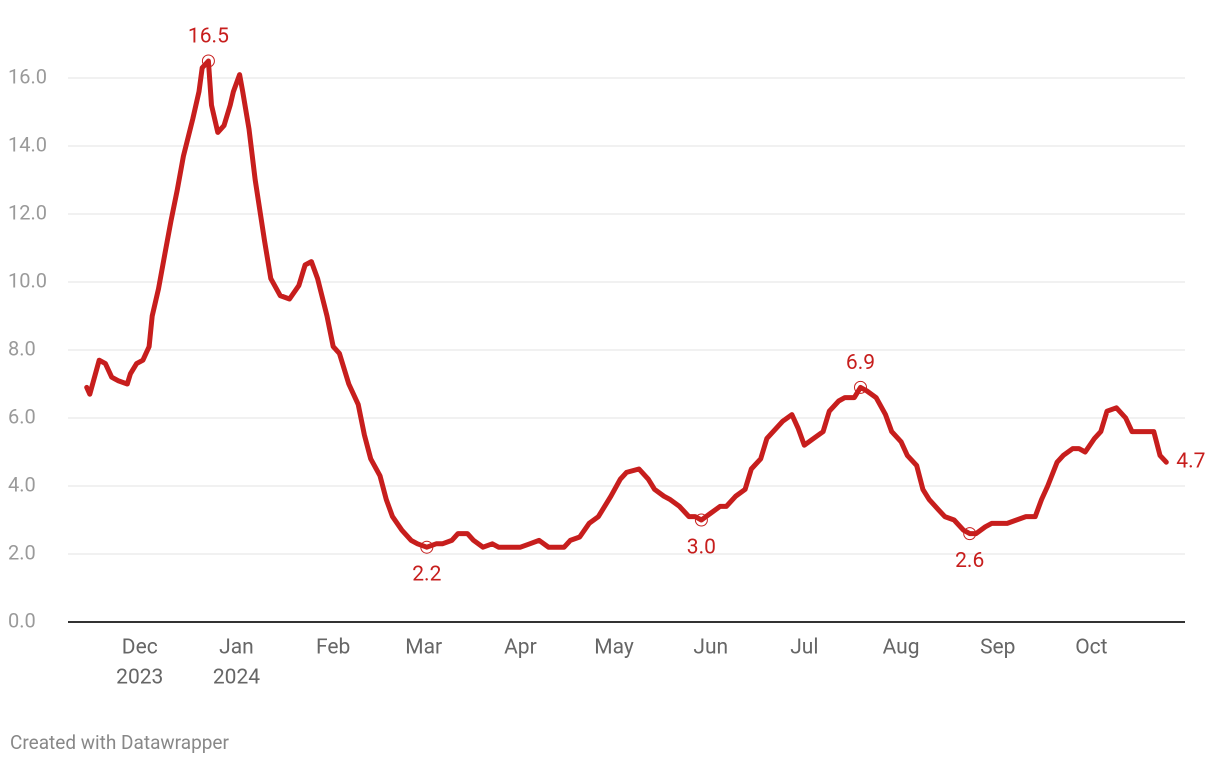 The image size is (1220, 772). I want to click on data-label: 16.5, so click(208, 37).